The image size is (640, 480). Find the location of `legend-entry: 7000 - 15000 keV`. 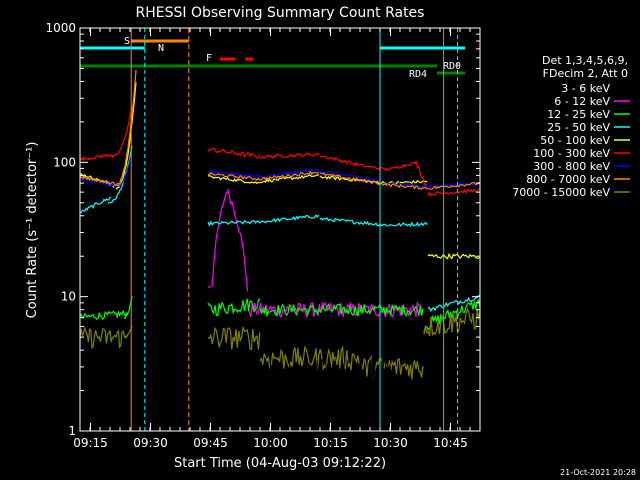

legend-entry: 7000 - 15000 keV is located at coordinates (561, 192).